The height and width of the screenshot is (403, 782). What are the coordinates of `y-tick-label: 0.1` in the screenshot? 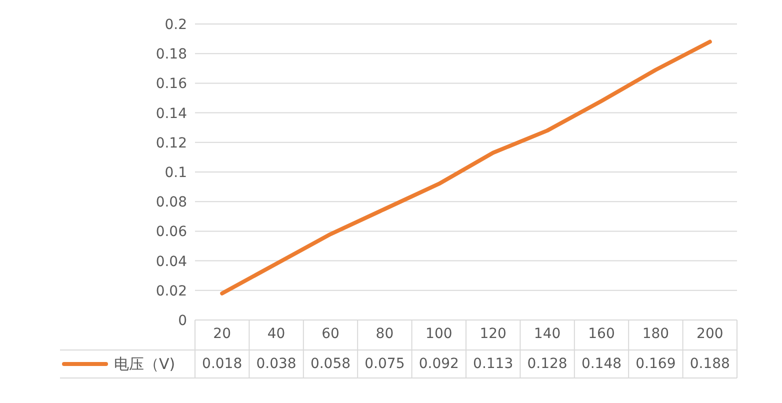 It's located at (175, 172).